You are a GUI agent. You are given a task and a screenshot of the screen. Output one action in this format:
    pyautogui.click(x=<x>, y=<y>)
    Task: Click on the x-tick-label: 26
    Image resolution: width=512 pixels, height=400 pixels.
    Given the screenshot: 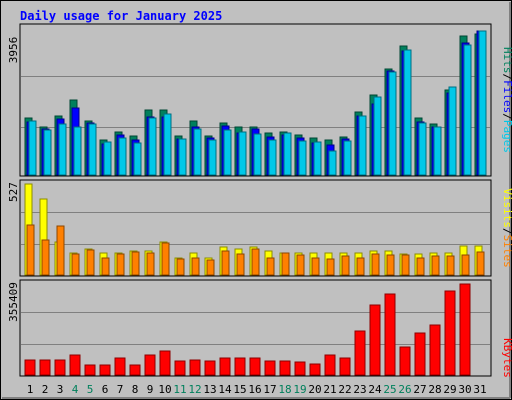 What is the action you would take?
    pyautogui.click(x=404, y=389)
    